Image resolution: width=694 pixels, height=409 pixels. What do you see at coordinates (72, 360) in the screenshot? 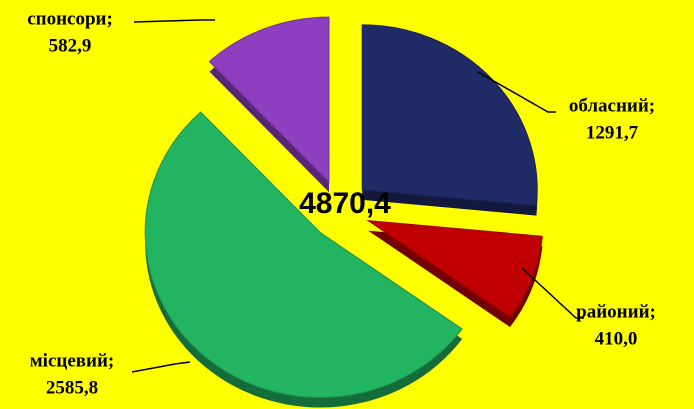
I see `data-label-name: місцевий;` at bounding box center [72, 360].